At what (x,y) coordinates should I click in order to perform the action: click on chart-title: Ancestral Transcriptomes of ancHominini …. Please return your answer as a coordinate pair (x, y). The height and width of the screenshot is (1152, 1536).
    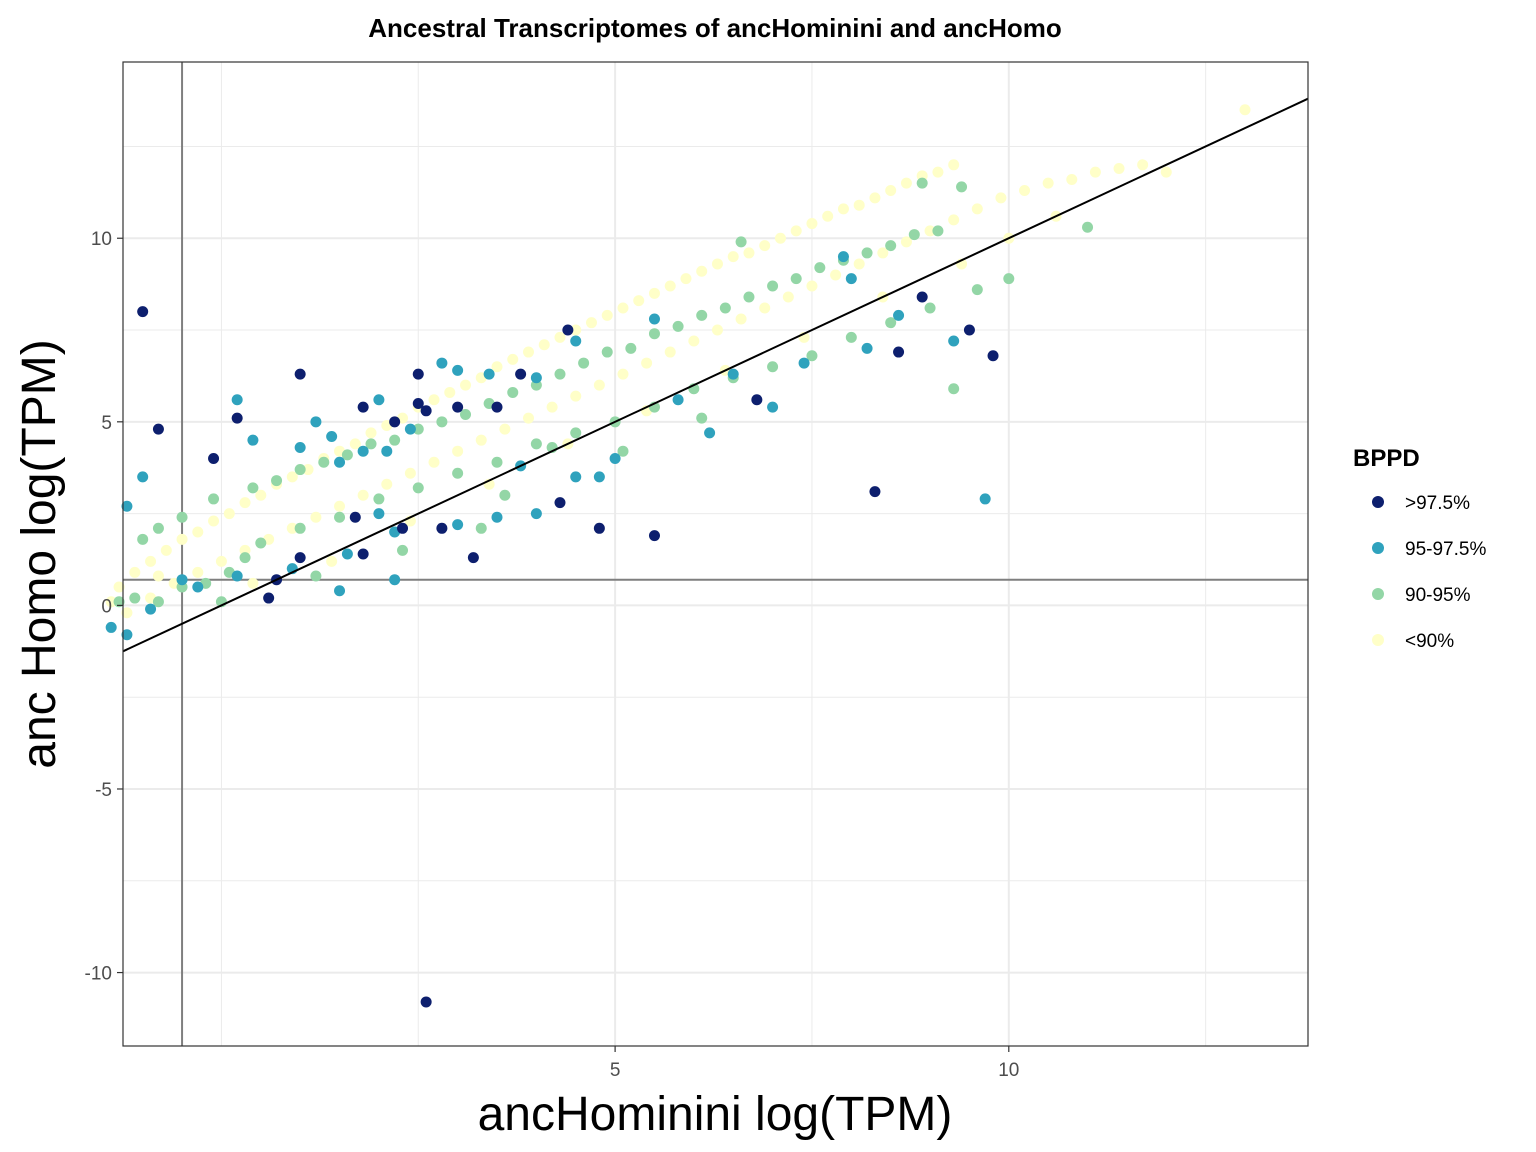
    Looking at the image, I should click on (714, 28).